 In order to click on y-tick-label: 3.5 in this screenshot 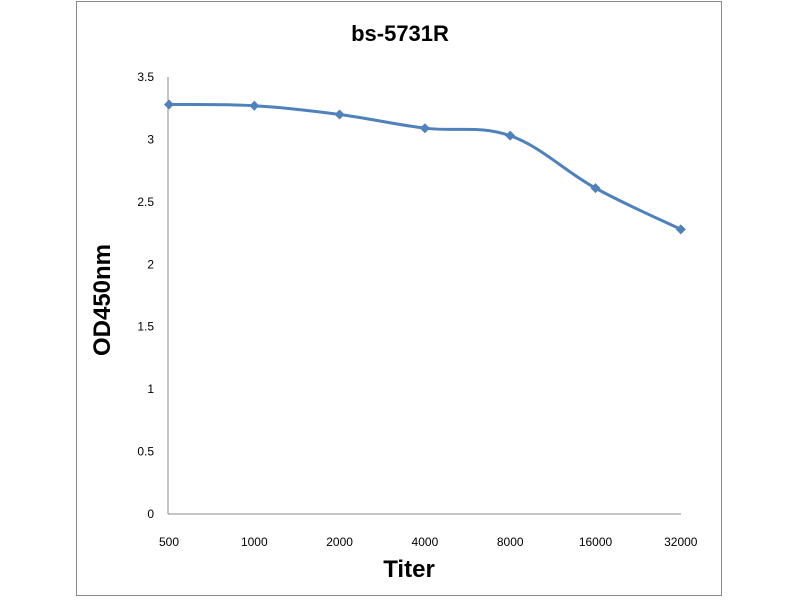, I will do `click(145, 77)`.